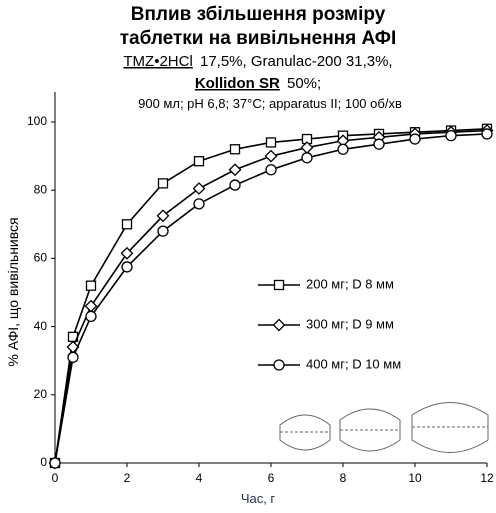  What do you see at coordinates (384, 427) in the screenshot?
I see `tablet-icons` at bounding box center [384, 427].